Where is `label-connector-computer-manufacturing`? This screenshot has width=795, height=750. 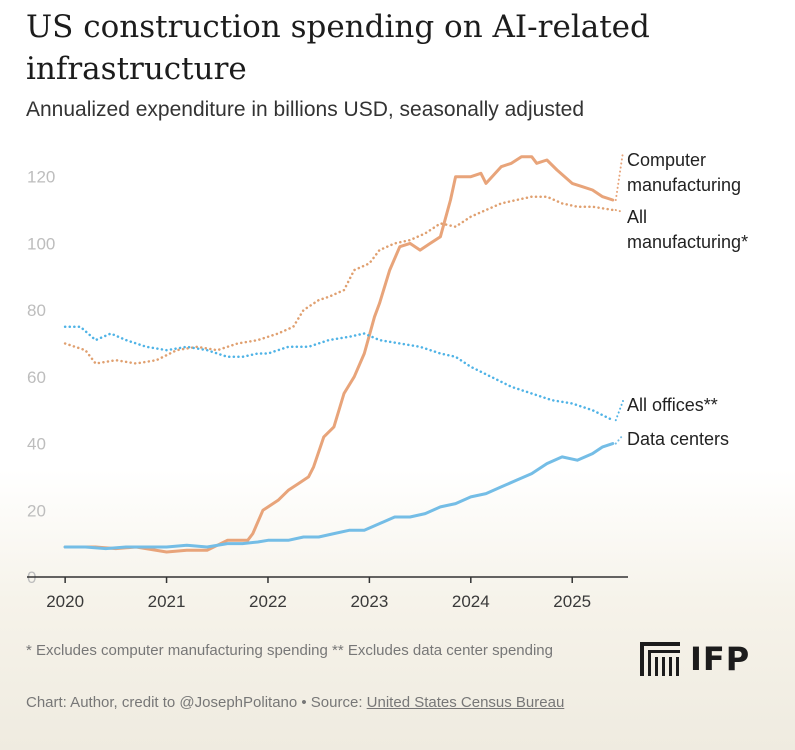 label-connector-computer-manufacturing is located at coordinates (619, 176).